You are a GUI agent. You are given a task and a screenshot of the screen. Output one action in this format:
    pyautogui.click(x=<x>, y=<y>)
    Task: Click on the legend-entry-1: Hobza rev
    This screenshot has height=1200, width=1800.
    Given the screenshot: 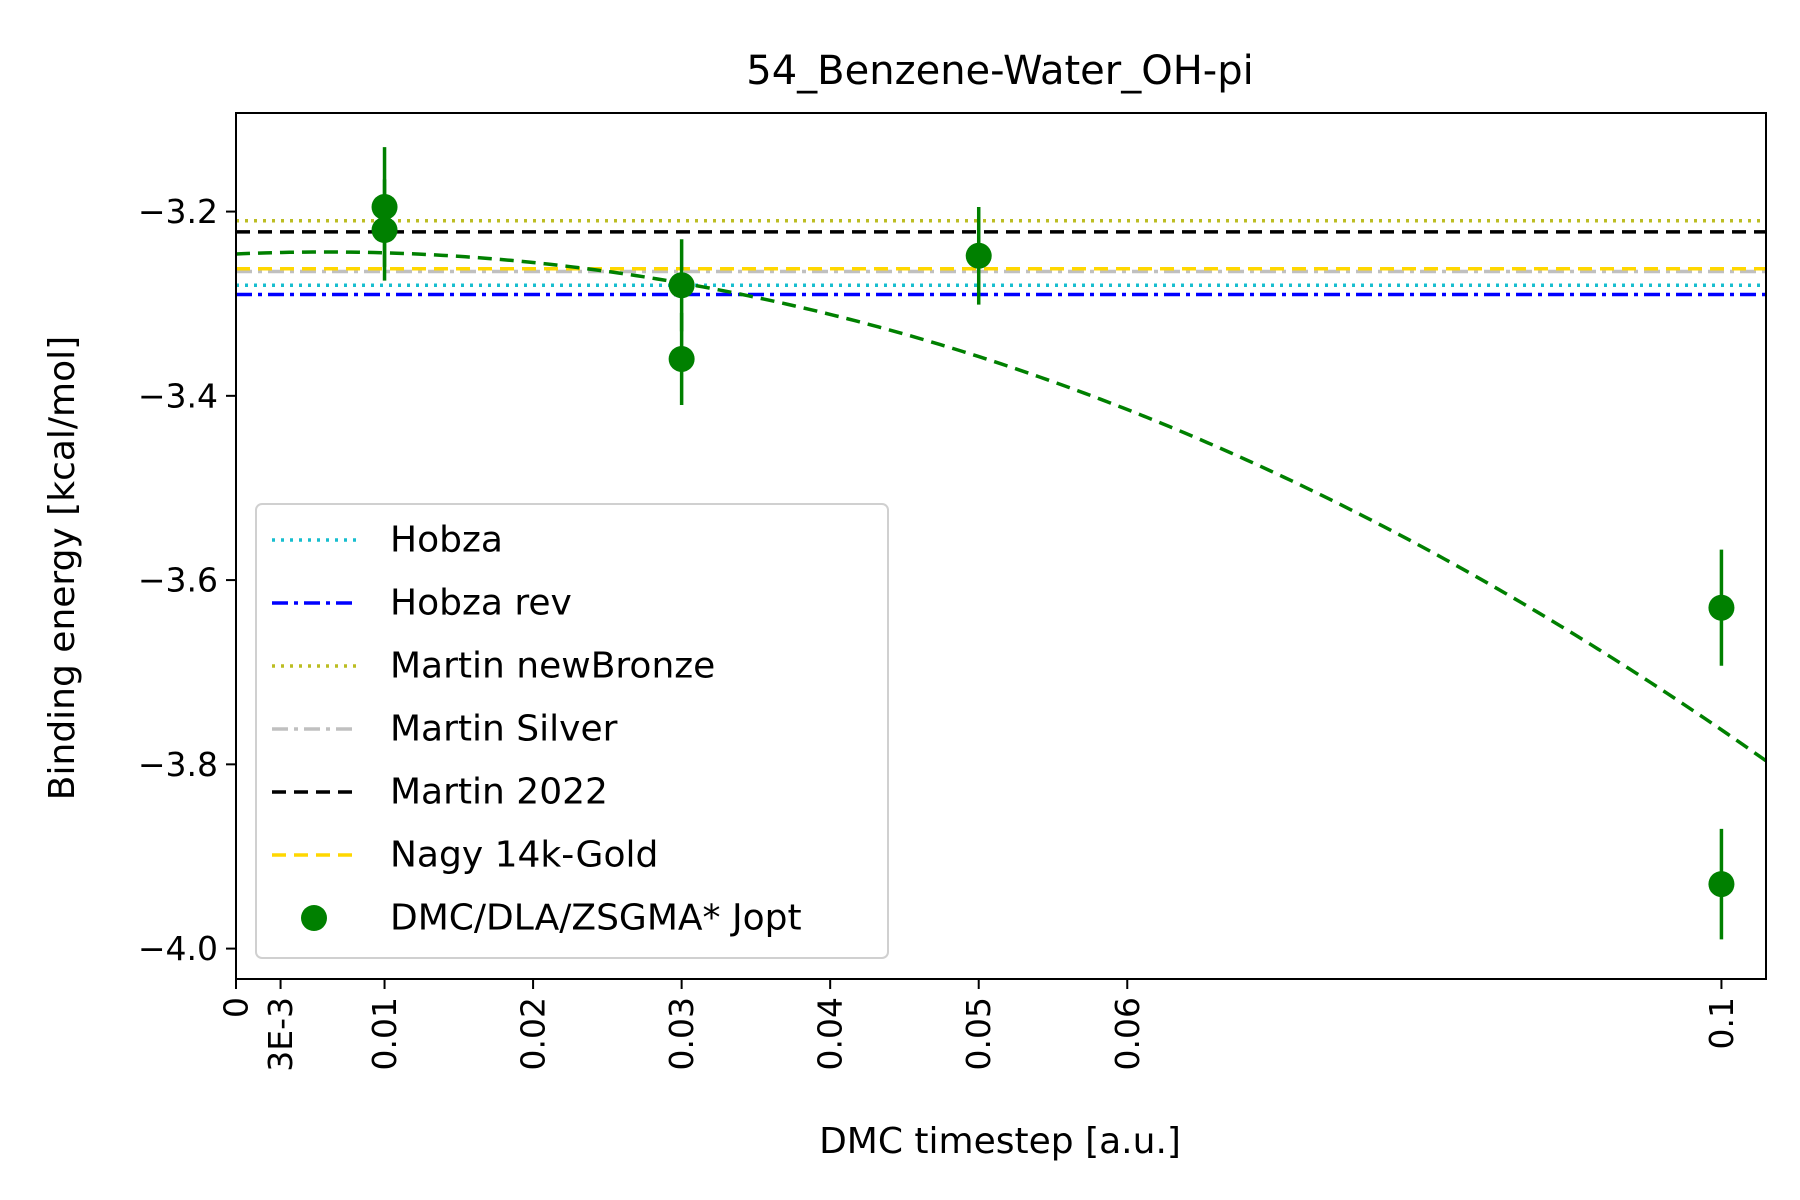 What is the action you would take?
    pyautogui.click(x=422, y=603)
    